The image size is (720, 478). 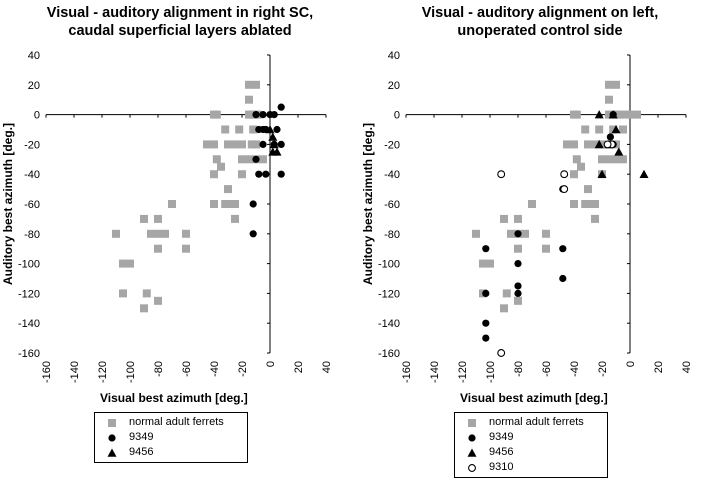 I want to click on y-tick-label: -100, so click(x=389, y=265).